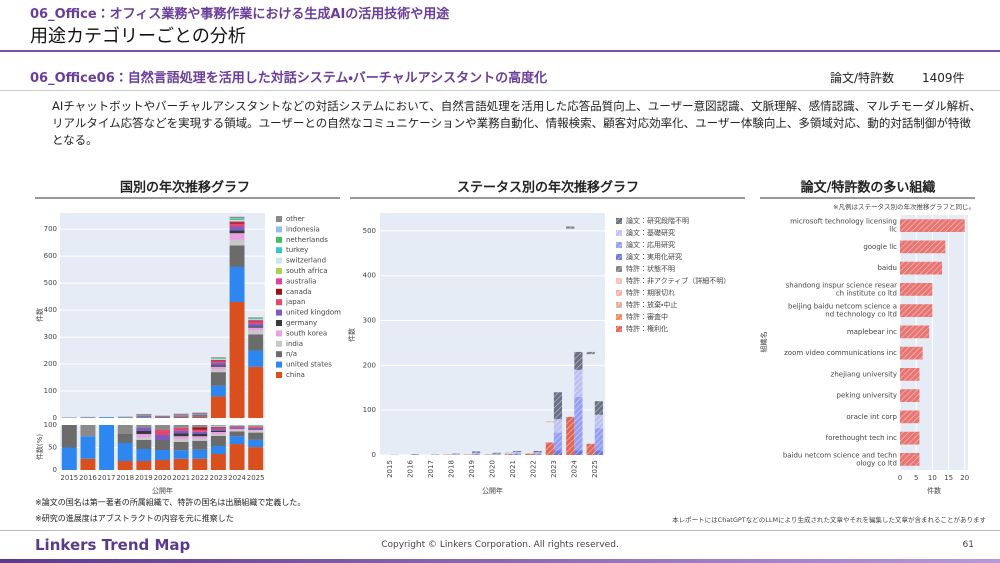  Describe the element at coordinates (256, 478) in the screenshot. I see `x-tick-label: 2025` at that location.